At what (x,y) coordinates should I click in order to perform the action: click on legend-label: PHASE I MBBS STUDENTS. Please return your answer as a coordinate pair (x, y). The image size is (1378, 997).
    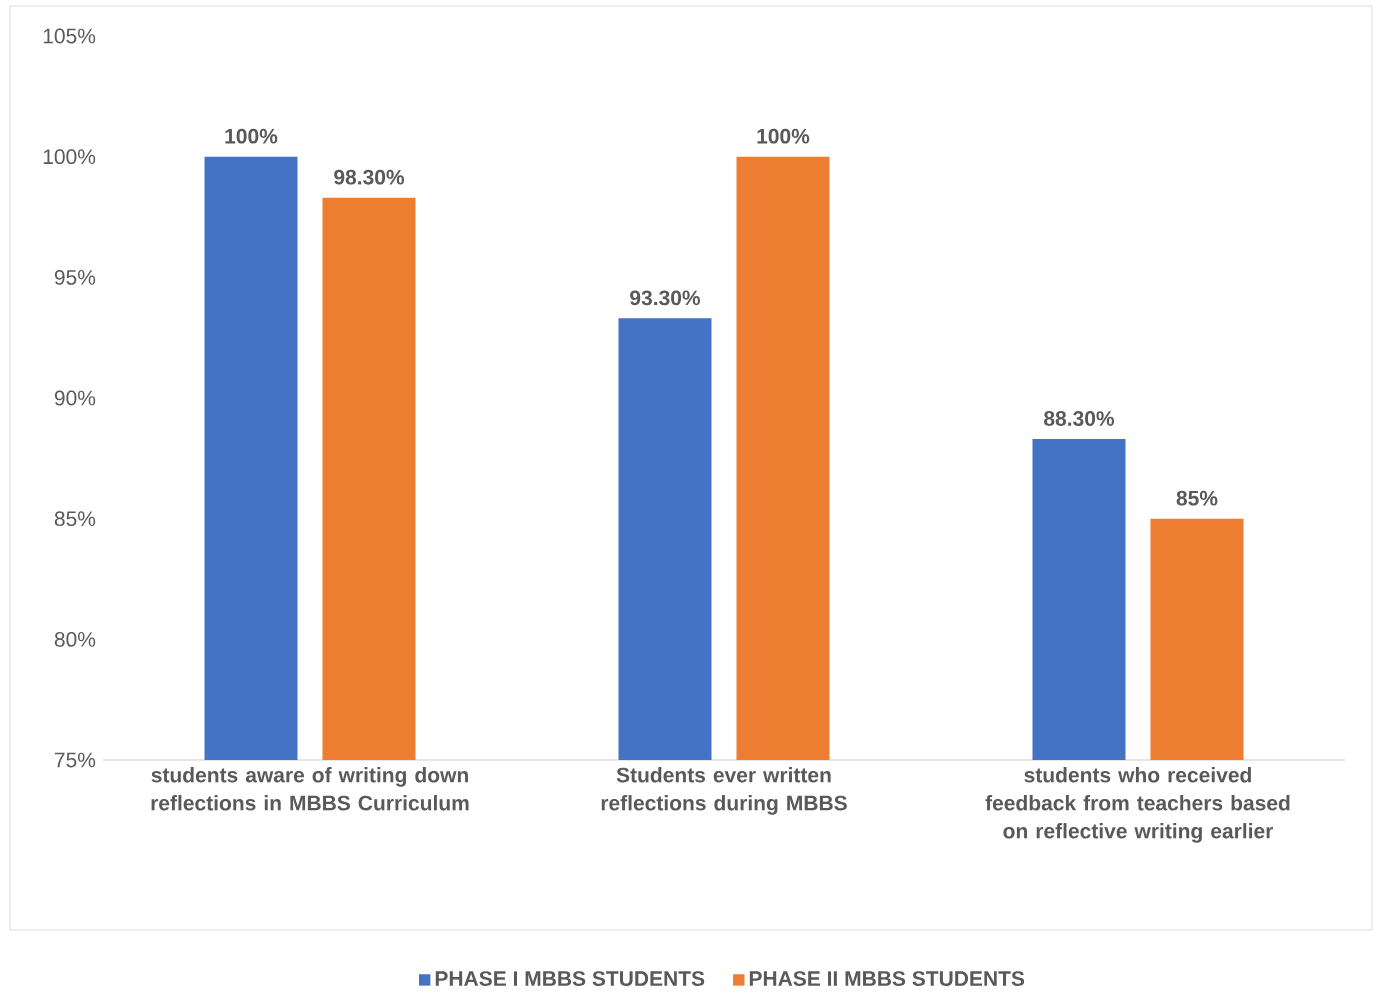
    Looking at the image, I should click on (570, 979).